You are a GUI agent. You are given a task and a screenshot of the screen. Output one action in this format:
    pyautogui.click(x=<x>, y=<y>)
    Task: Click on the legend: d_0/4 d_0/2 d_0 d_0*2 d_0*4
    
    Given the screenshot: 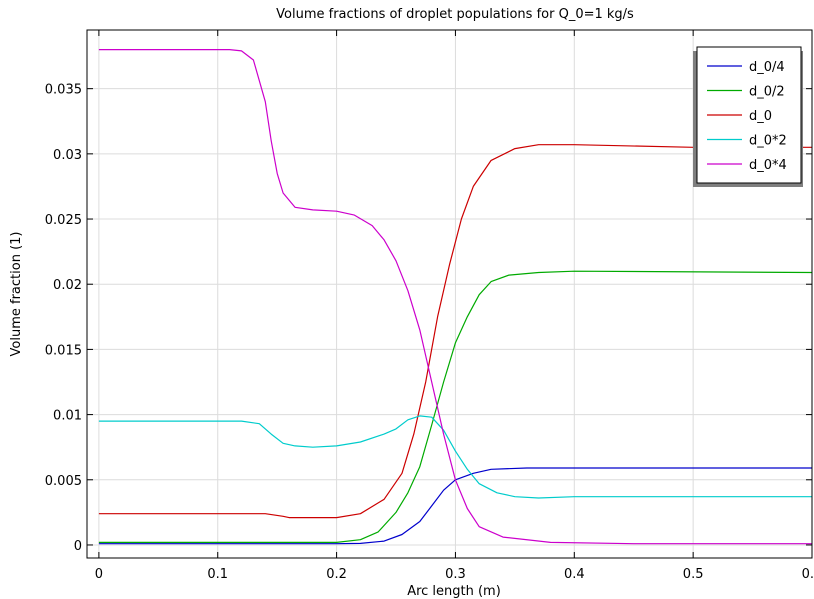 What is the action you would take?
    pyautogui.click(x=748, y=116)
    